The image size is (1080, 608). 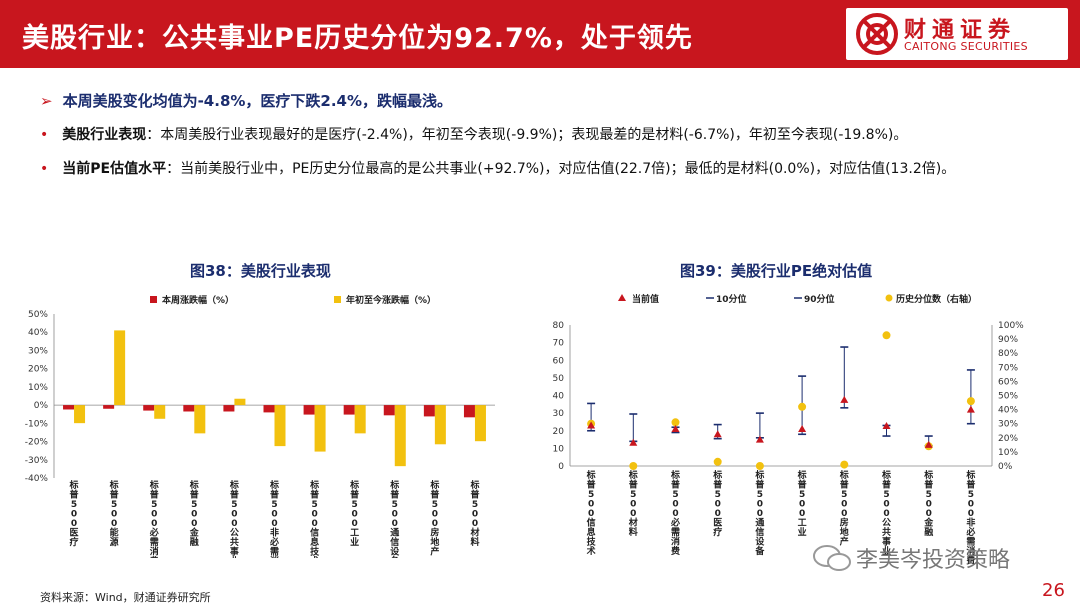 I want to click on page-number: 26, so click(x=1053, y=590).